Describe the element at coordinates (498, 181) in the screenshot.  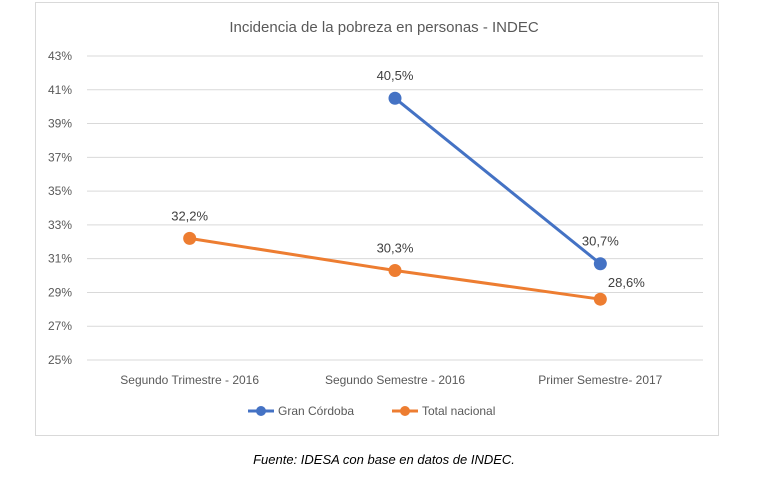
I see `series-line` at that location.